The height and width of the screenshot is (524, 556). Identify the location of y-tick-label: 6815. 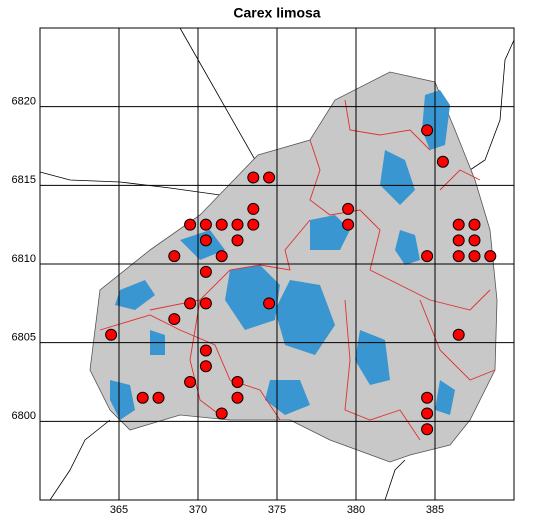
(24, 180).